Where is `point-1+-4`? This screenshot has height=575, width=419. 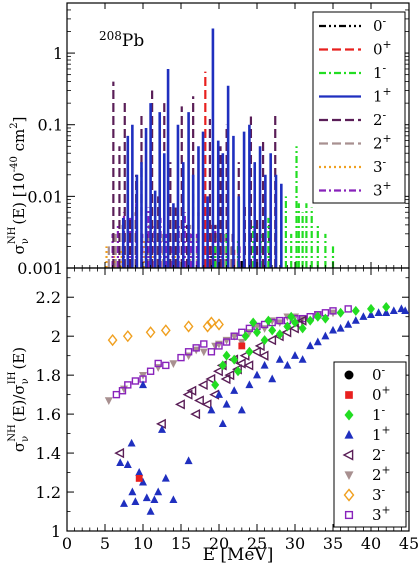 point-1+-4 is located at coordinates (139, 472).